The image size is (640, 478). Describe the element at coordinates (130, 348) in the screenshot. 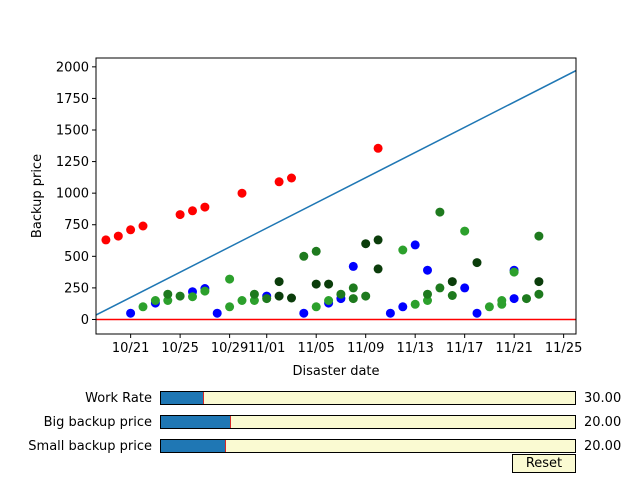

I see `x-tick-label: 10/21` at that location.